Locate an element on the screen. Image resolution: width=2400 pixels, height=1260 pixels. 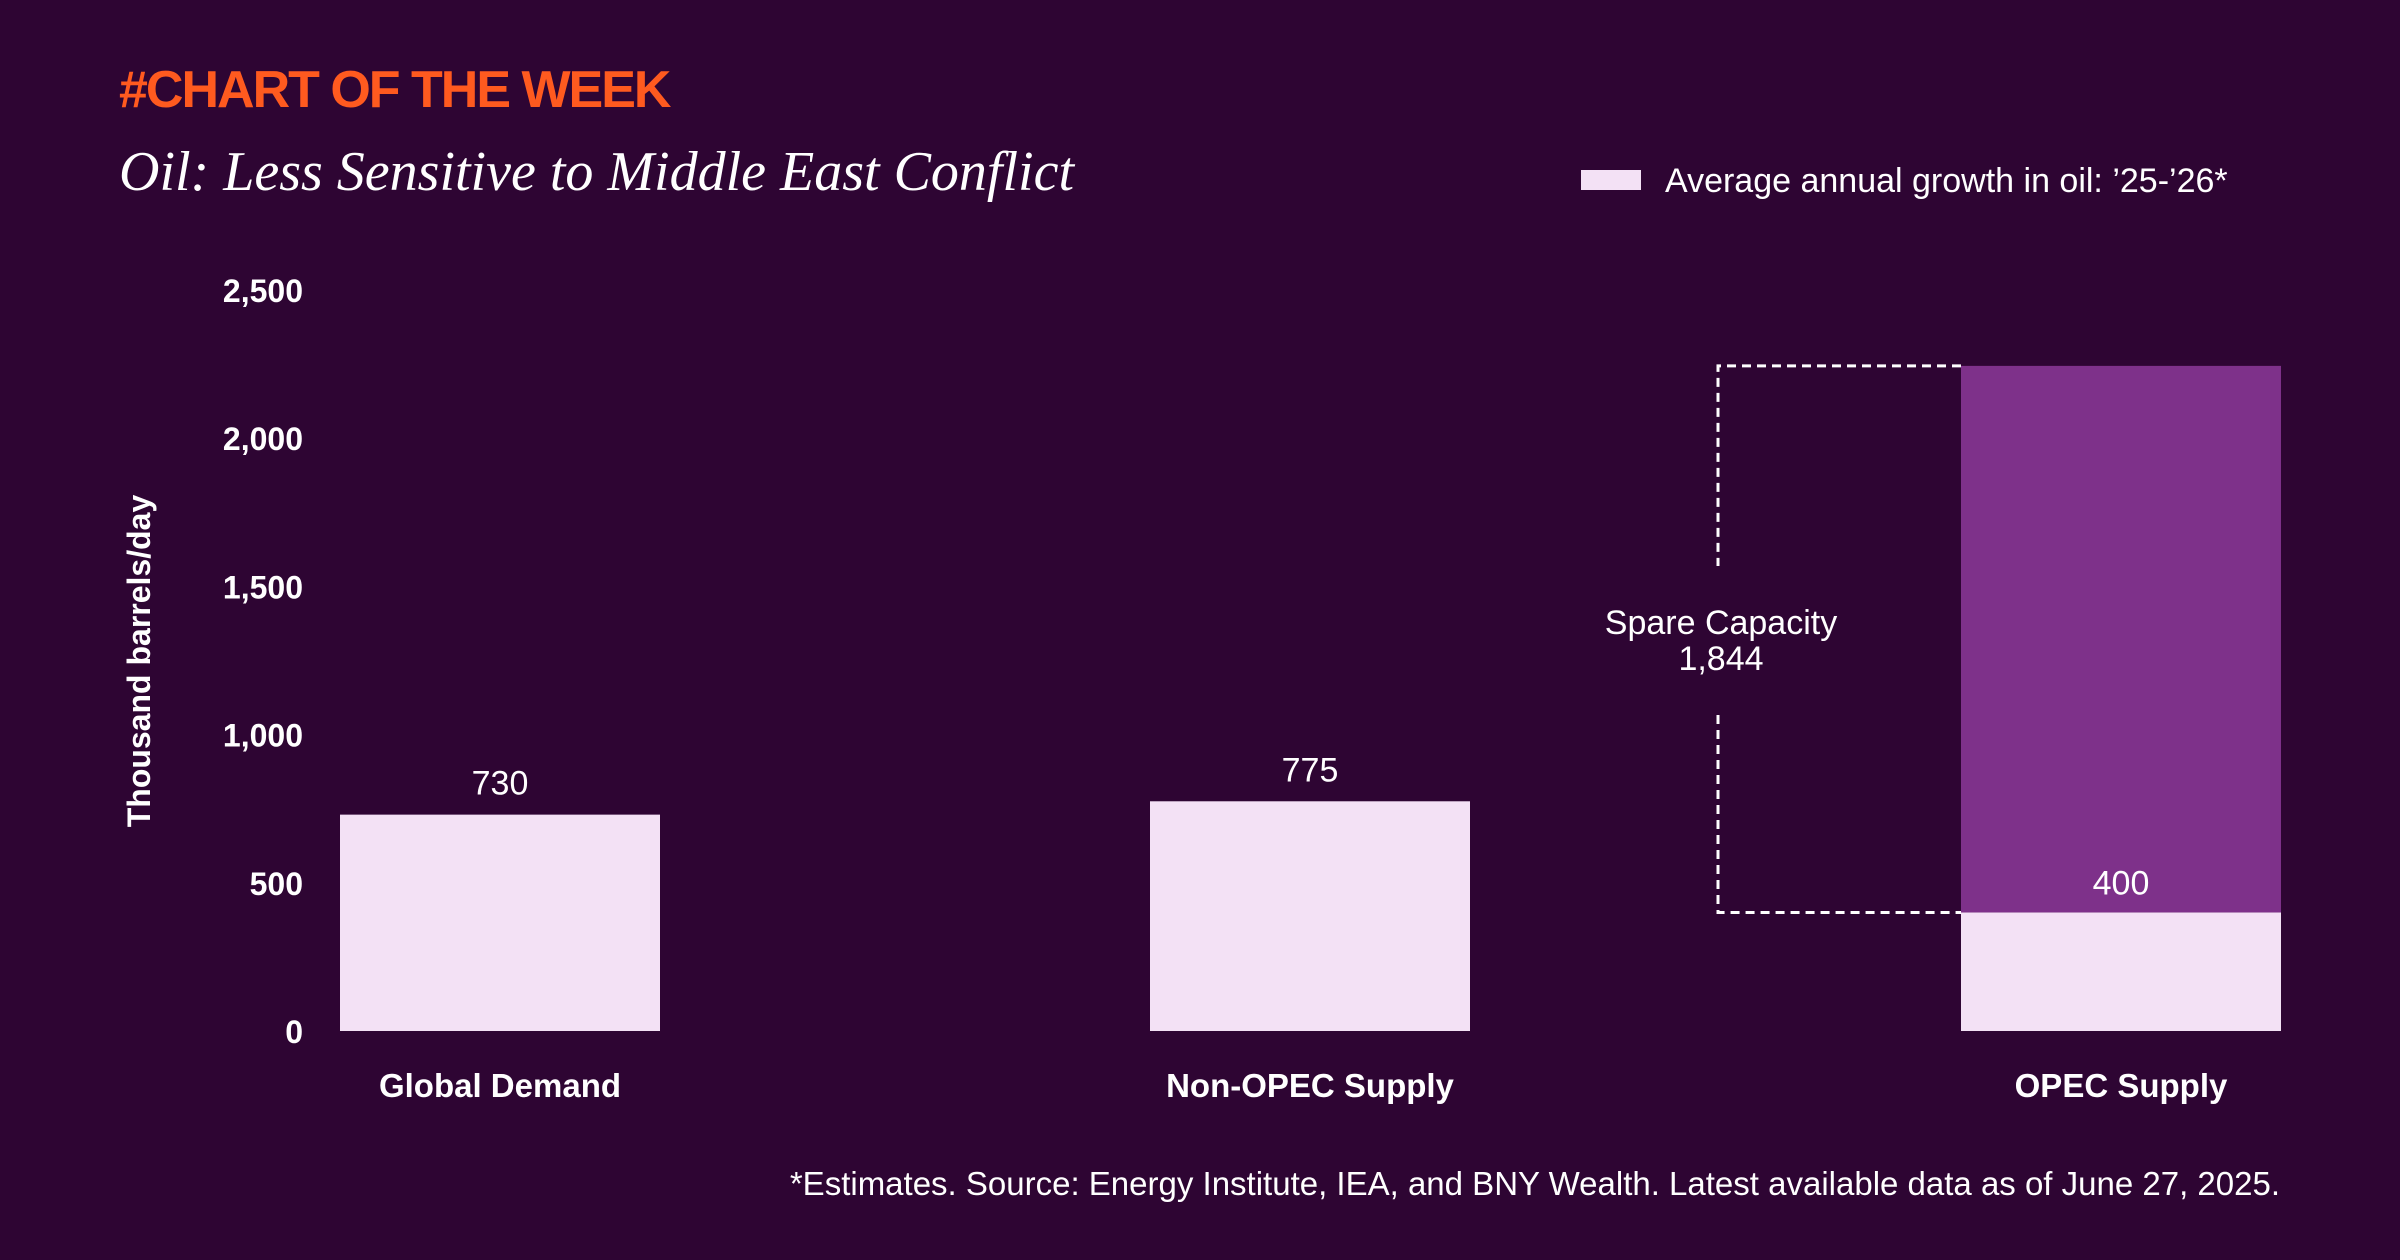
y-axis-title: Thousand barrels/day is located at coordinates (139, 661).